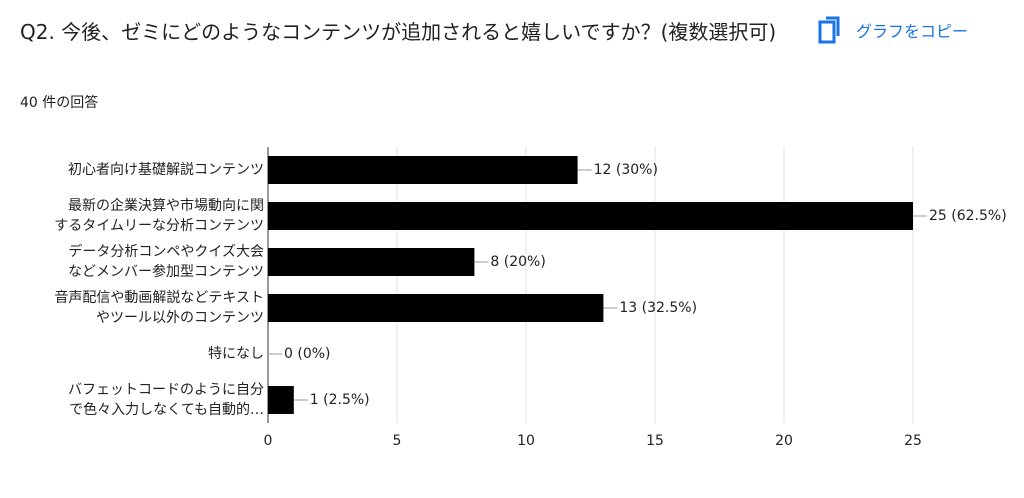  I want to click on y-tick-label: やツール以外のコンテンツ, so click(180, 318).